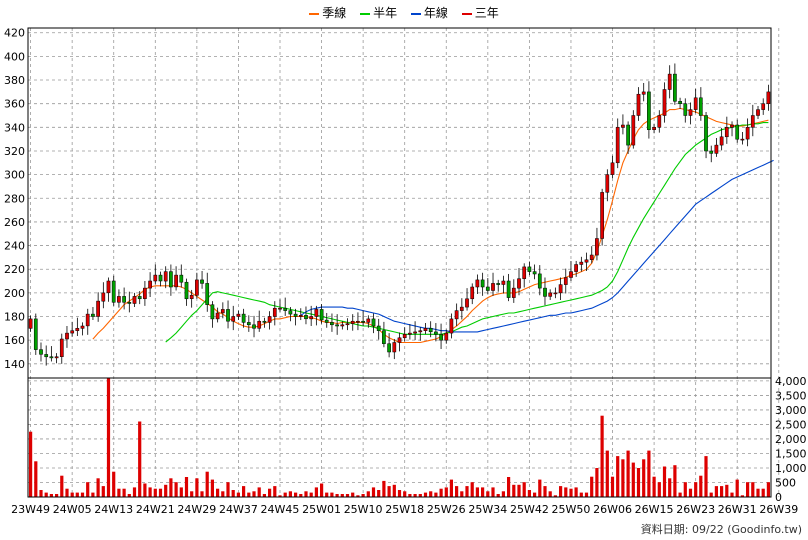 Image resolution: width=808 pixels, height=540 pixels. What do you see at coordinates (14, 269) in the screenshot?
I see `price-tick-label: 220` at bounding box center [14, 269].